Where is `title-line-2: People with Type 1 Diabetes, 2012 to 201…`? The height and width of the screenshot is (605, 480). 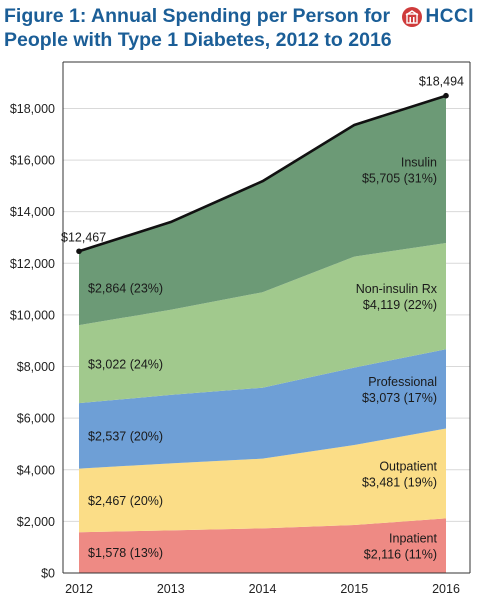
title-line-2: People with Type 1 Diabetes, 2012 to 201… is located at coordinates (198, 40).